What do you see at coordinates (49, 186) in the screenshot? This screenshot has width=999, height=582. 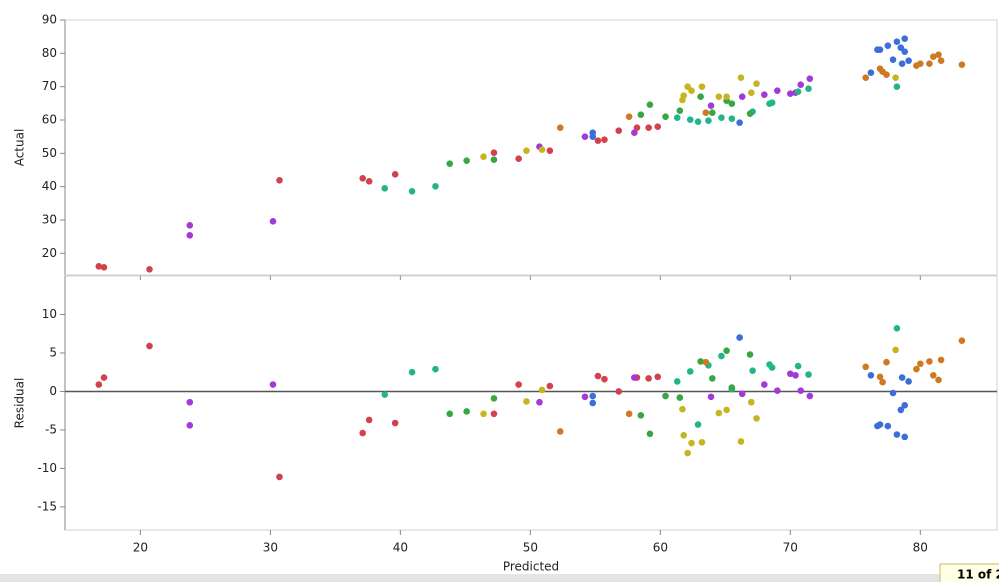 I see `y-tick-label: 40` at bounding box center [49, 186].